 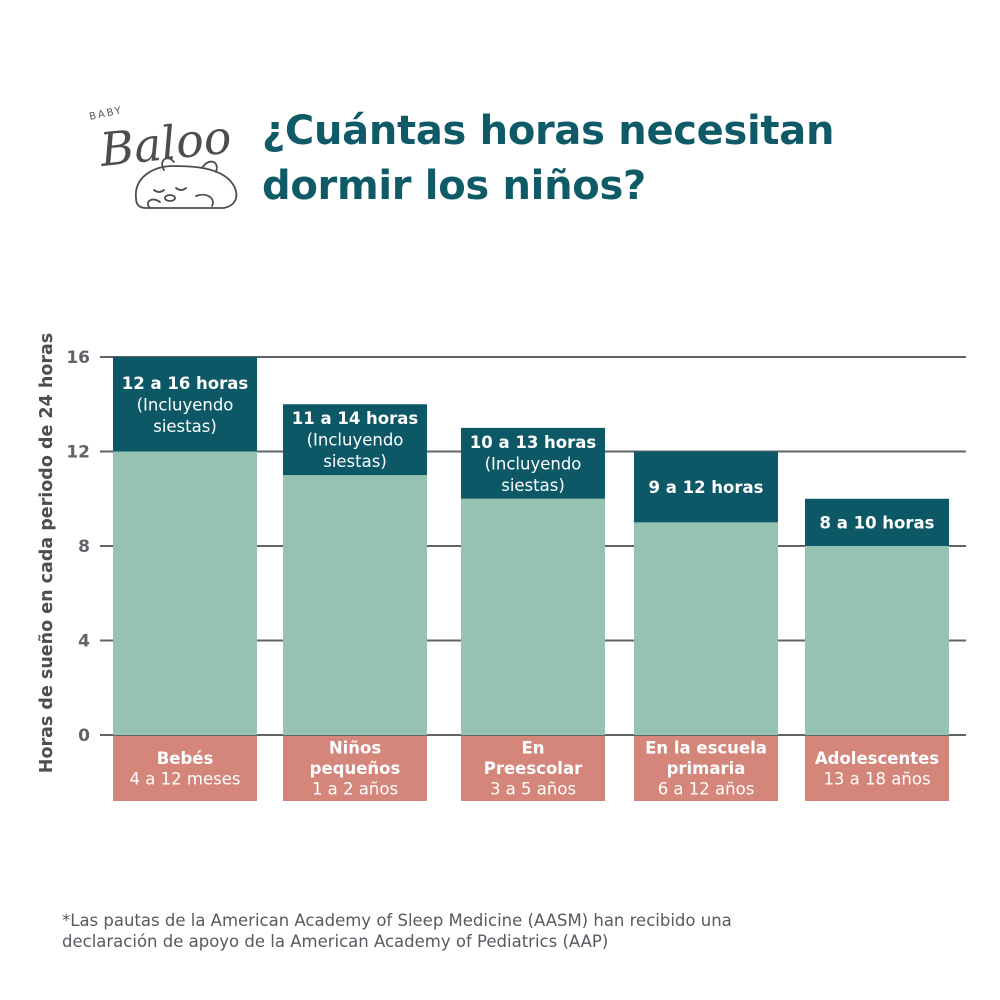 I want to click on page-title-line-2: dormir los niños?, so click(x=454, y=186).